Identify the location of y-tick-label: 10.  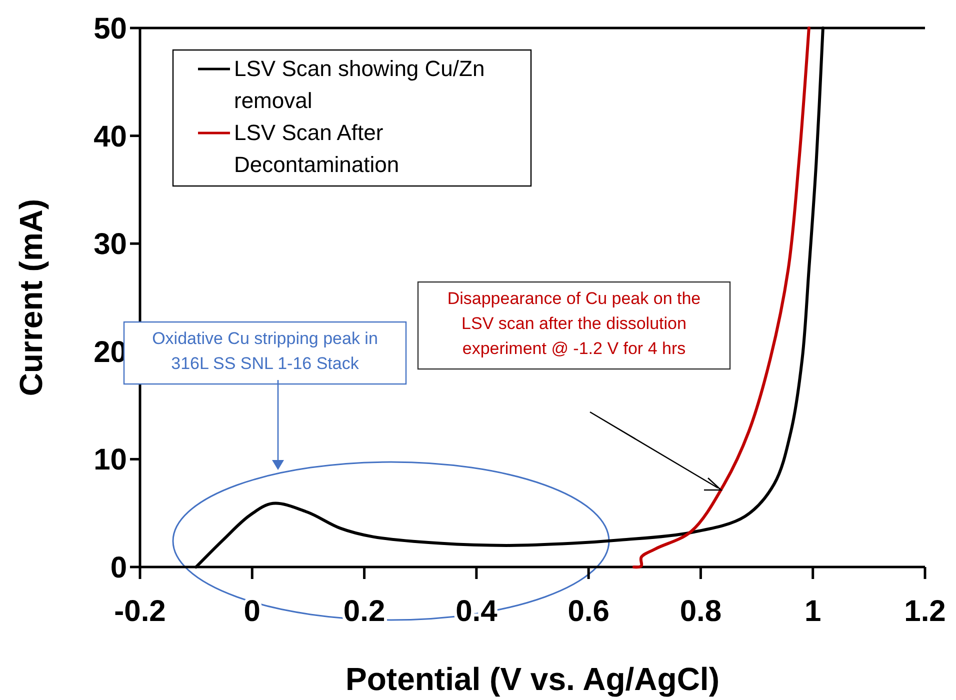
(110, 460).